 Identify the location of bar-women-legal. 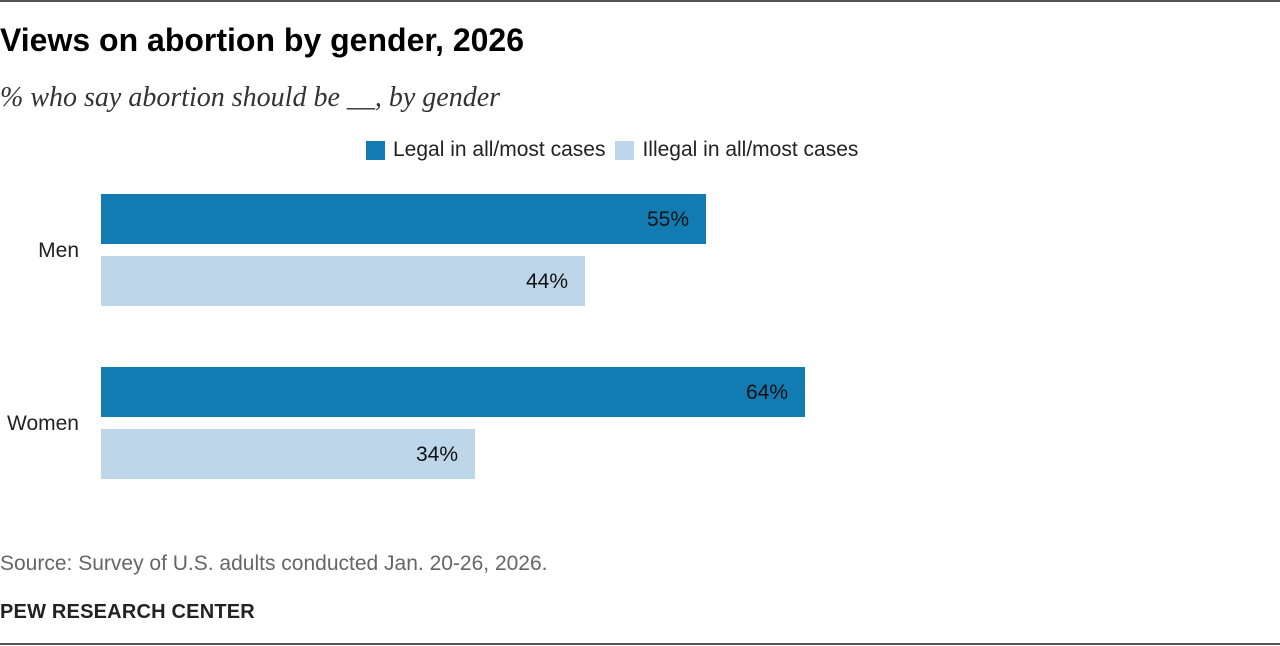
(453, 392).